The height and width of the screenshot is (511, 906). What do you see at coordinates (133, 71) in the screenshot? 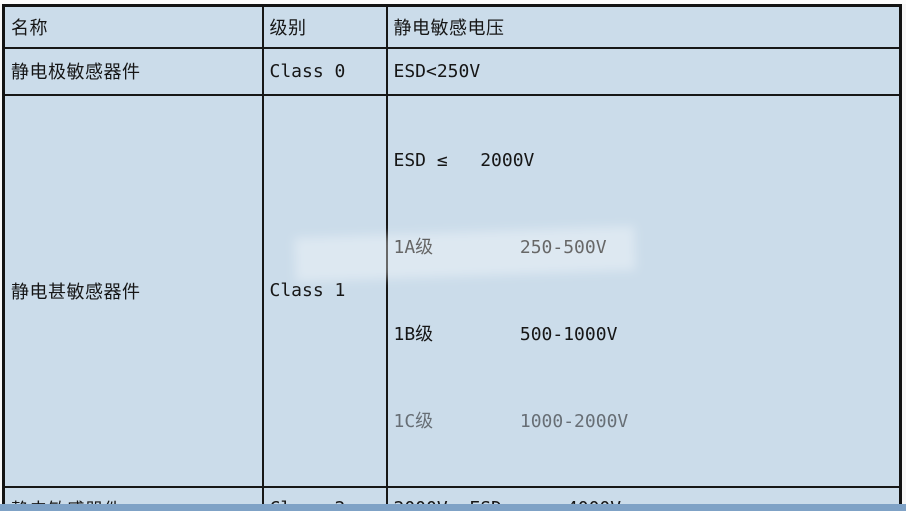
I see `name-cell: 静电极敏感器件` at bounding box center [133, 71].